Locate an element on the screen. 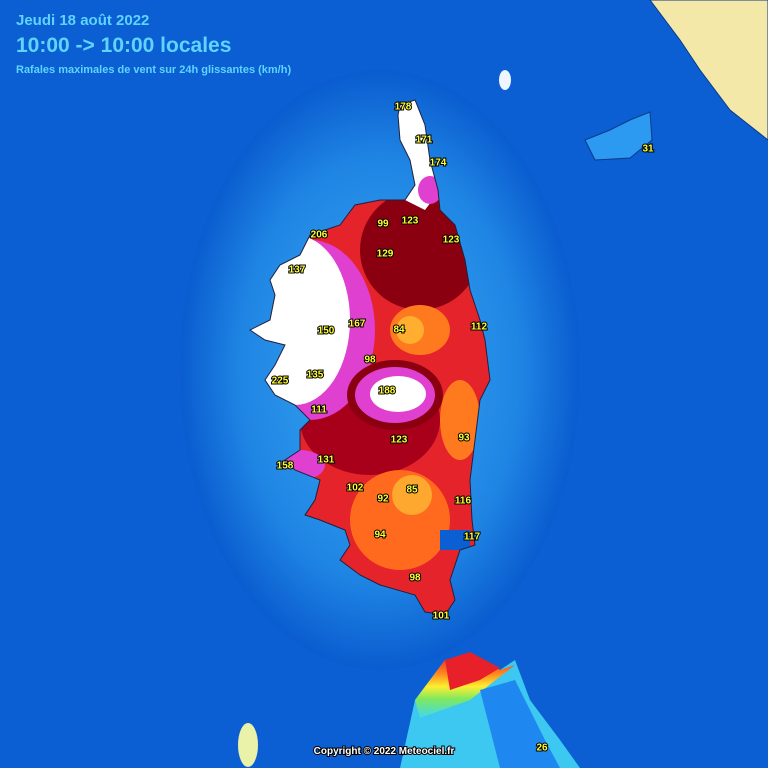 This screenshot has width=768, height=768. station-value: 188 is located at coordinates (387, 391).